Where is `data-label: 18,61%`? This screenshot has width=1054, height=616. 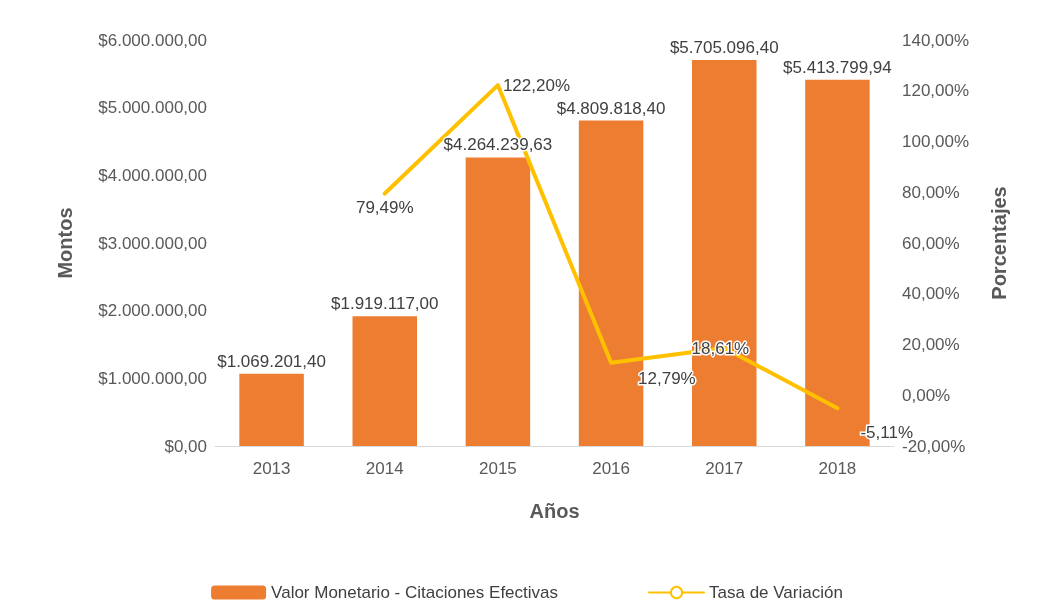
data-label: 18,61% is located at coordinates (720, 348).